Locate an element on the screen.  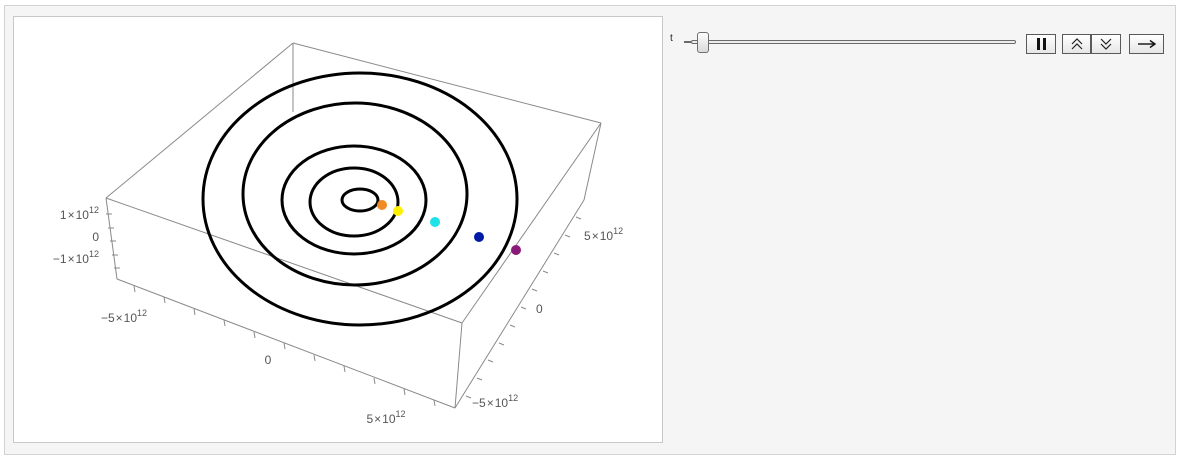
right-arrow-icon is located at coordinates (1146, 44).